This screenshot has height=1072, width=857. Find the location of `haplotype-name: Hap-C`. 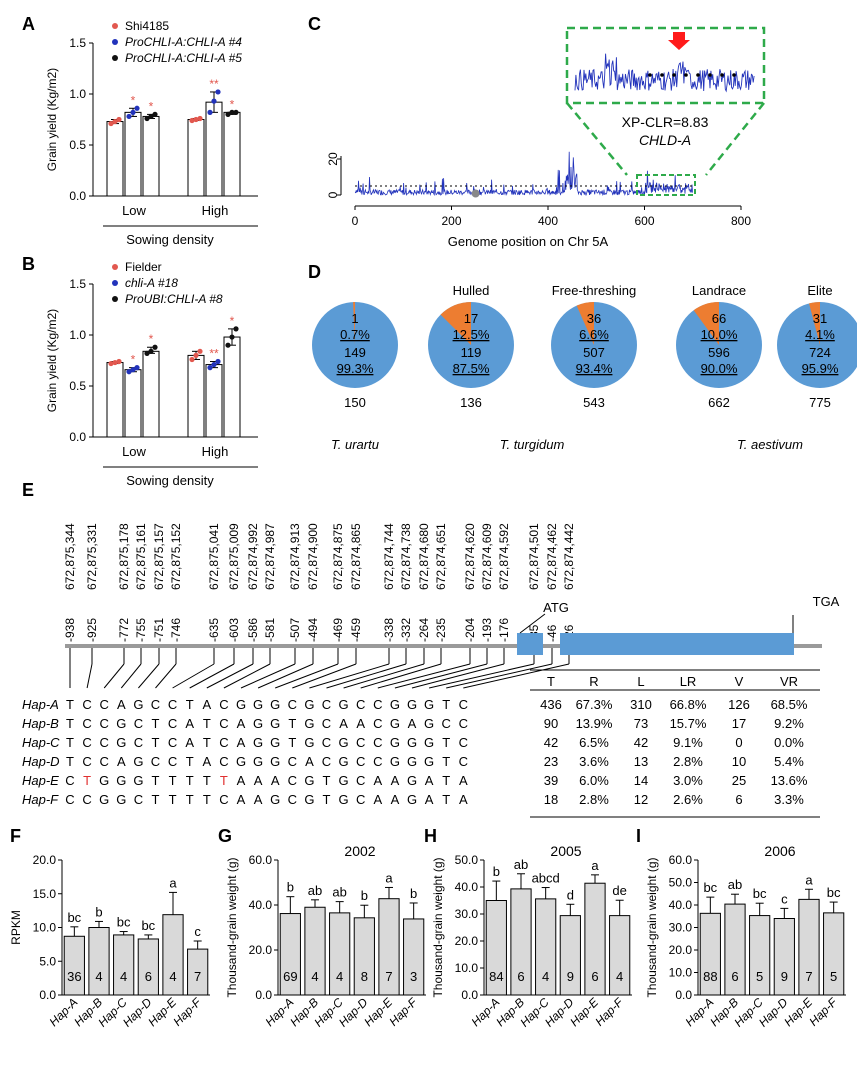

haplotype-name: Hap-C is located at coordinates (41, 742).